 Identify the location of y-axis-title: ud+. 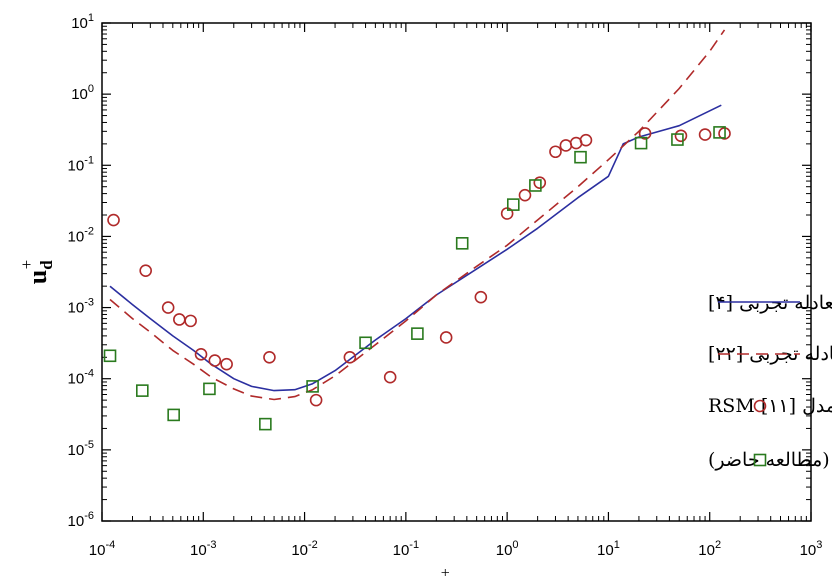
(36, 272).